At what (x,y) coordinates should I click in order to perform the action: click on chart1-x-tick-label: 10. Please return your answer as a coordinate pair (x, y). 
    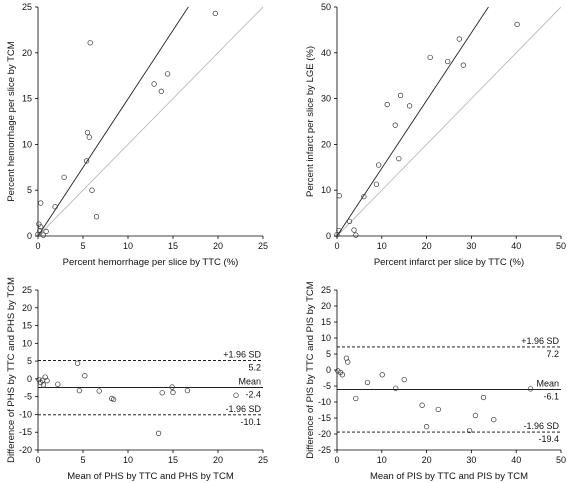
    Looking at the image, I should click on (128, 246).